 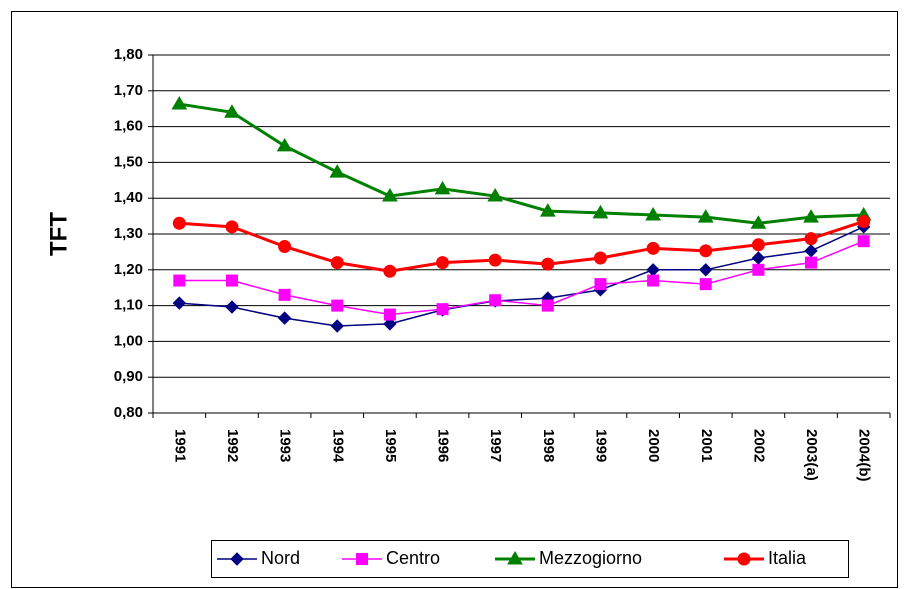 What do you see at coordinates (864, 455) in the screenshot?
I see `x-tick-label: 2004(b)` at bounding box center [864, 455].